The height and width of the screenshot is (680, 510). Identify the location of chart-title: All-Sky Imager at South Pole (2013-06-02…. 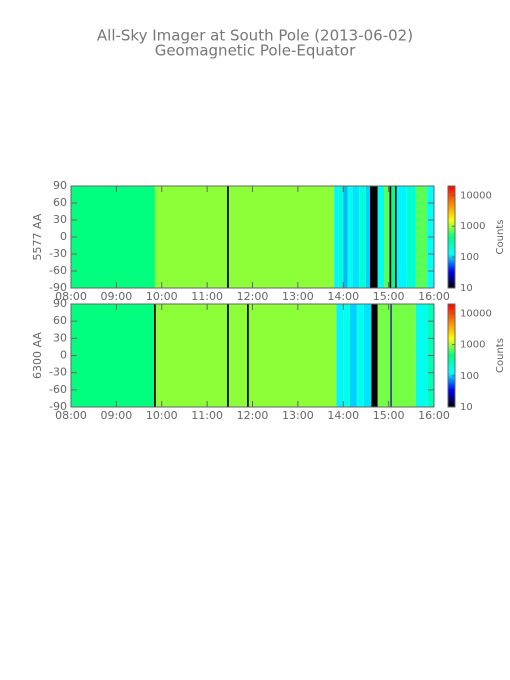
(255, 36).